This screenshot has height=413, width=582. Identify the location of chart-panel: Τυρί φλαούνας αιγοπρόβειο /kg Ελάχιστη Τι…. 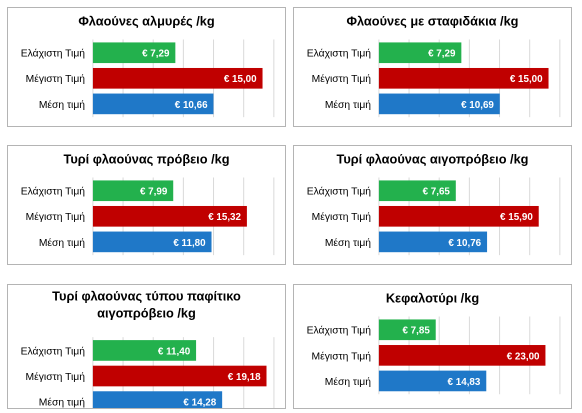
(432, 205).